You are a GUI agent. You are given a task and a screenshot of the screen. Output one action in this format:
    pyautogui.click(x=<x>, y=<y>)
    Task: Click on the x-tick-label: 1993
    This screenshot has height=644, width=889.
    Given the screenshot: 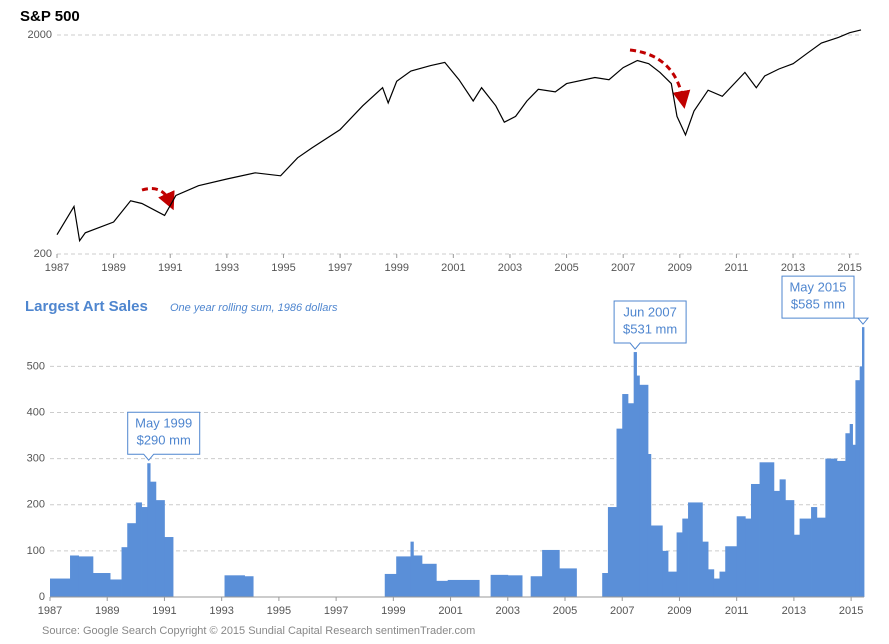 What is the action you would take?
    pyautogui.click(x=221, y=611)
    